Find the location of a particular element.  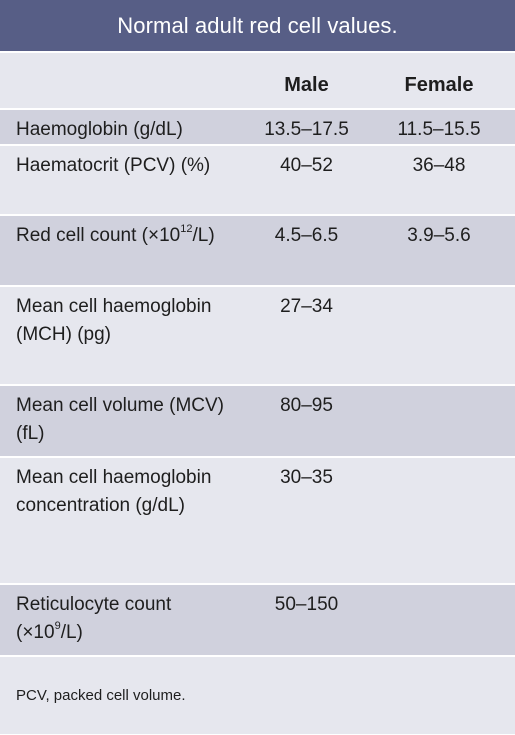

header-row: Male Female is located at coordinates (257, 79).